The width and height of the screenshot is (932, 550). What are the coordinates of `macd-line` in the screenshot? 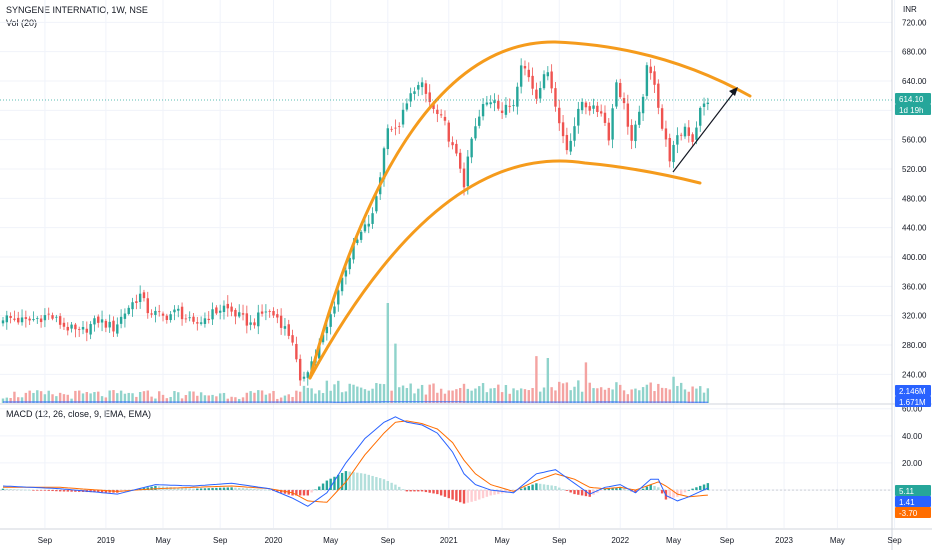 It's located at (355, 461).